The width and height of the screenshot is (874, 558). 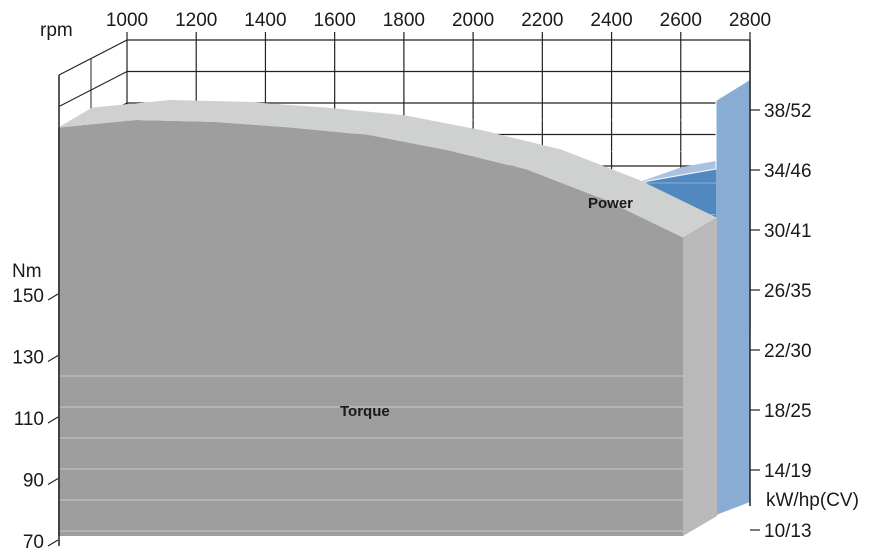 What do you see at coordinates (542, 20) in the screenshot?
I see `x-tick-label: 2200` at bounding box center [542, 20].